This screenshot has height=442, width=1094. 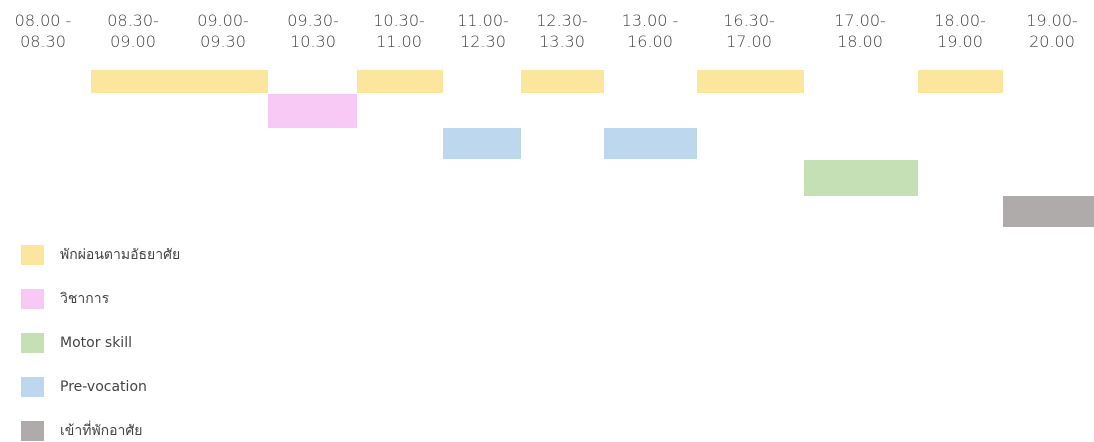 What do you see at coordinates (312, 111) in the screenshot?
I see `activity-bar-academic` at bounding box center [312, 111].